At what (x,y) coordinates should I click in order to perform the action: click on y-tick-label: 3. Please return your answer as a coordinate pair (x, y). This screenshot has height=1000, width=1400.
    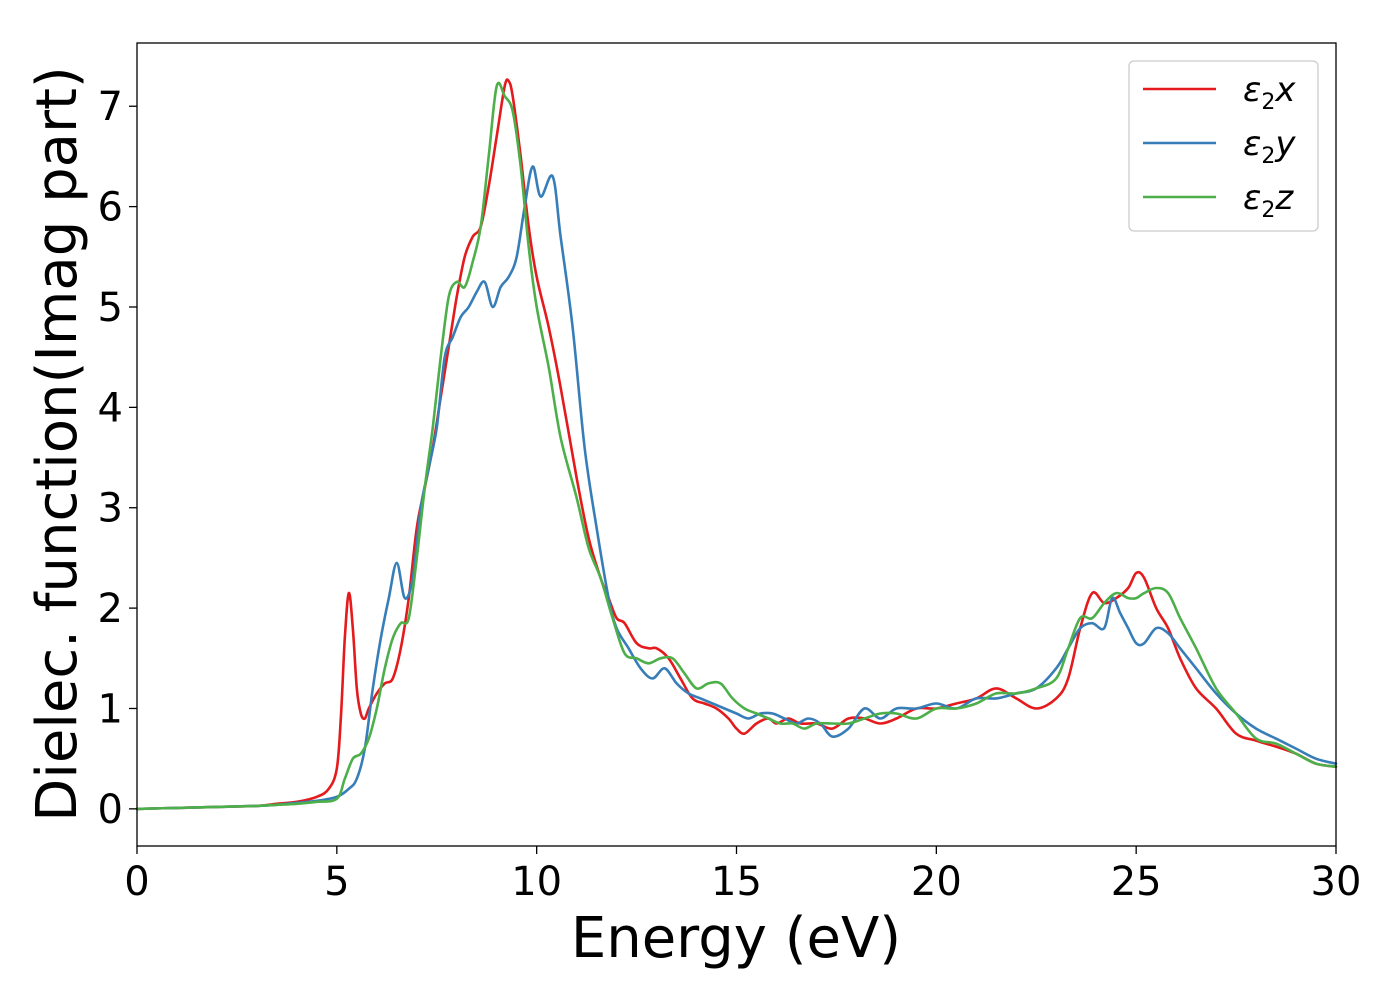
    Looking at the image, I should click on (110, 509).